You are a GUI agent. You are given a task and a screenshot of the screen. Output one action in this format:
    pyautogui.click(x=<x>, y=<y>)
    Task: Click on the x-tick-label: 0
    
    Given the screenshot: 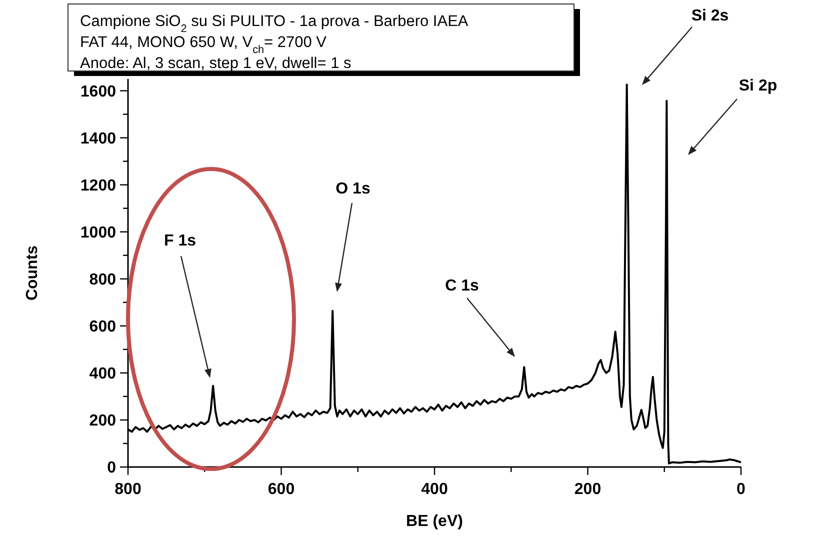 What is the action you would take?
    pyautogui.click(x=741, y=489)
    